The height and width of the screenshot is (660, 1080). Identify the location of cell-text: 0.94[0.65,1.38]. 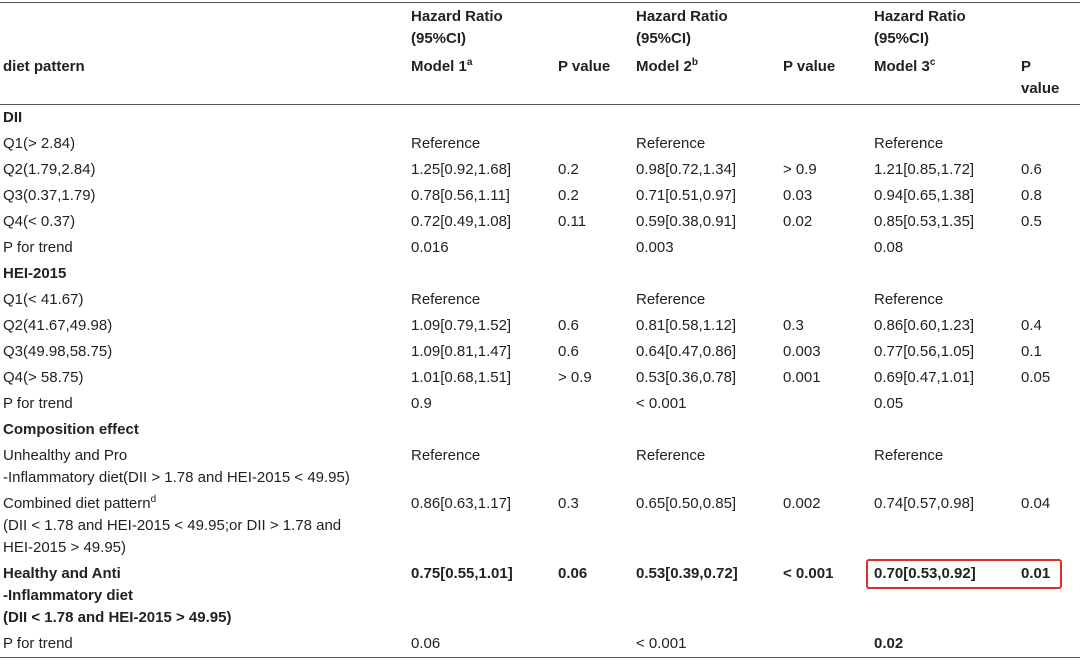
(924, 195).